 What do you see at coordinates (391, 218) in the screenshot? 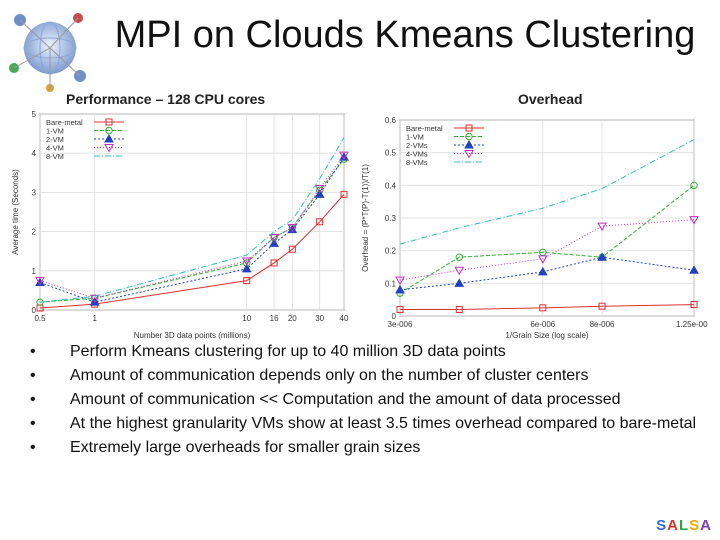
I see `y-tick-label: 0.3` at bounding box center [391, 218].